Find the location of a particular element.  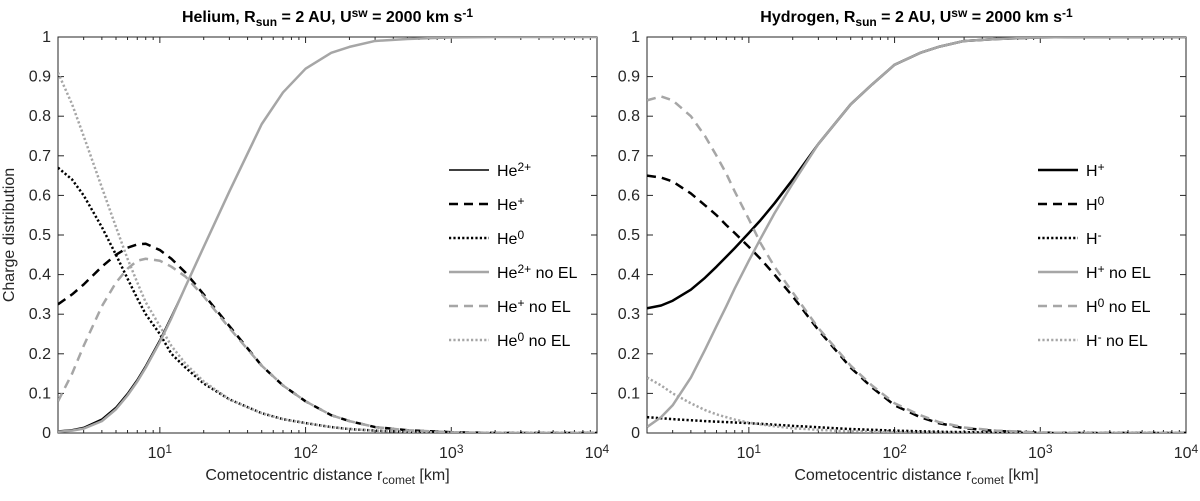

chart-title: Helium, Rsun = 2 AU, Usw = 2000 km s-1 is located at coordinates (327, 18).